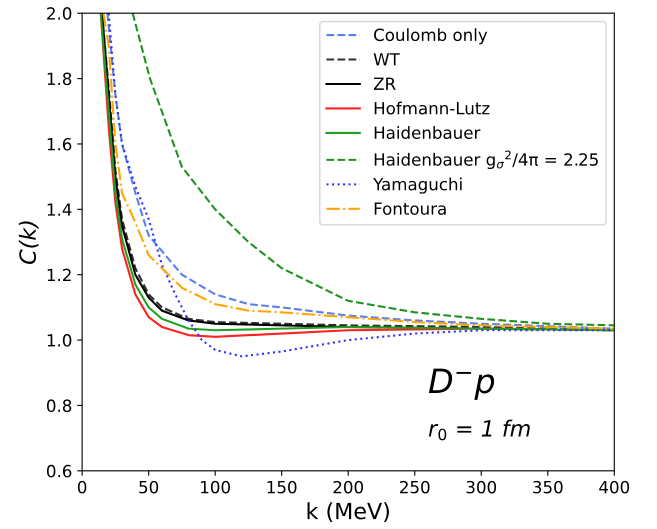 The height and width of the screenshot is (529, 657). I want to click on y-tick-label: 1.0, so click(60, 340).